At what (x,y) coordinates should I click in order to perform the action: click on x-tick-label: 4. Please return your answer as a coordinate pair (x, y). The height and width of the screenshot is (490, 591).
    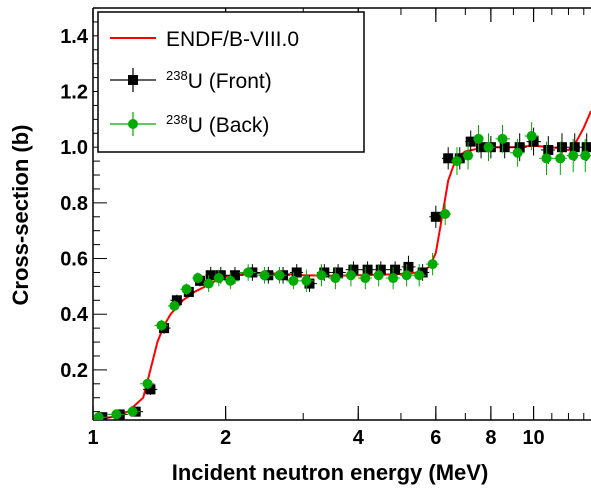
    Looking at the image, I should click on (359, 438).